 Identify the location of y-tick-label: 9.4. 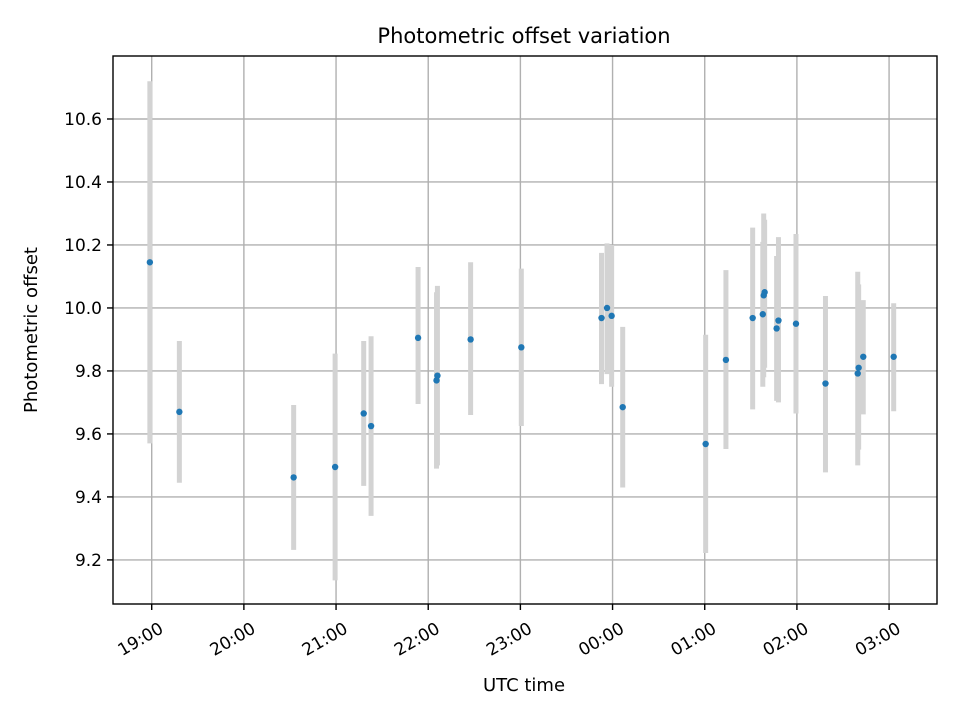
(88, 498).